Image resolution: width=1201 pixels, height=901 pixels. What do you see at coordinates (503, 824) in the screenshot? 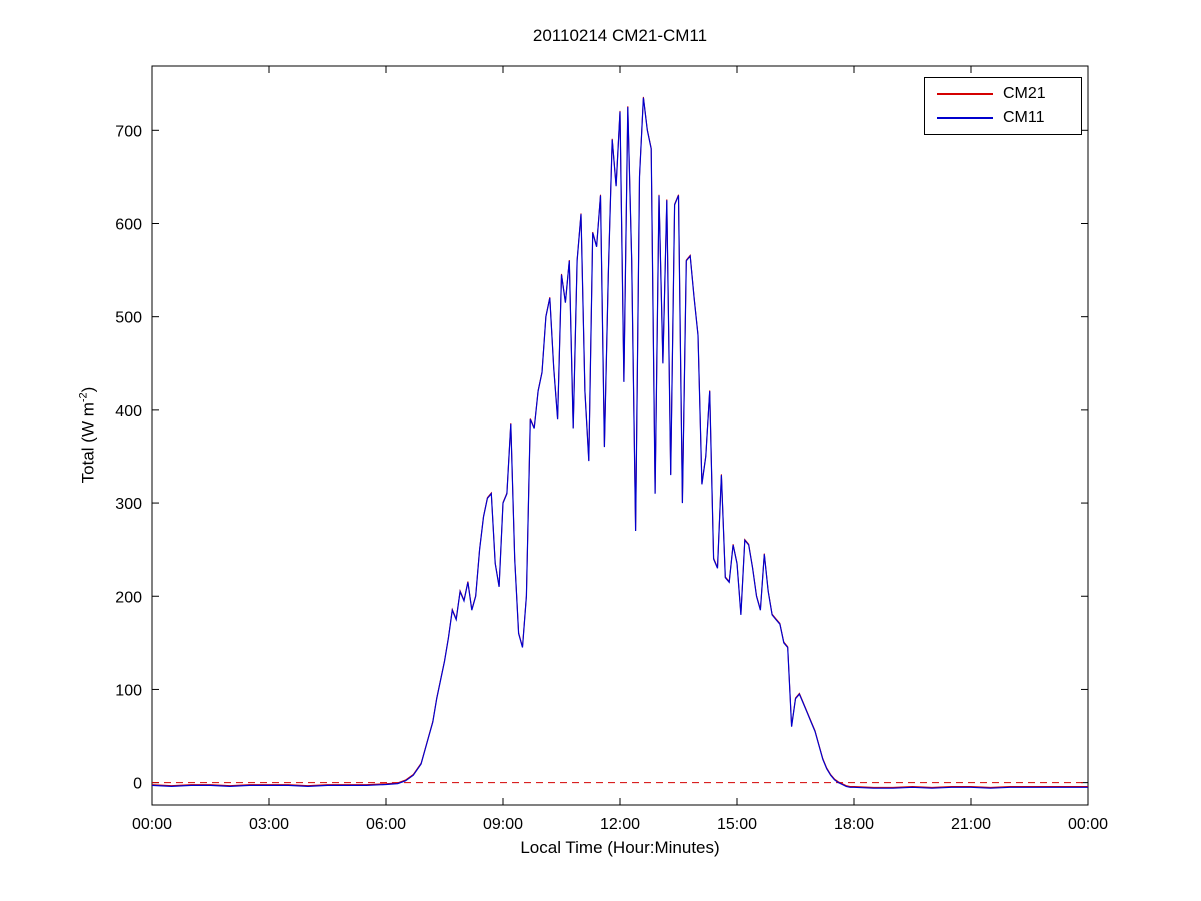
I see `x-tick-label: 09:00` at bounding box center [503, 824].